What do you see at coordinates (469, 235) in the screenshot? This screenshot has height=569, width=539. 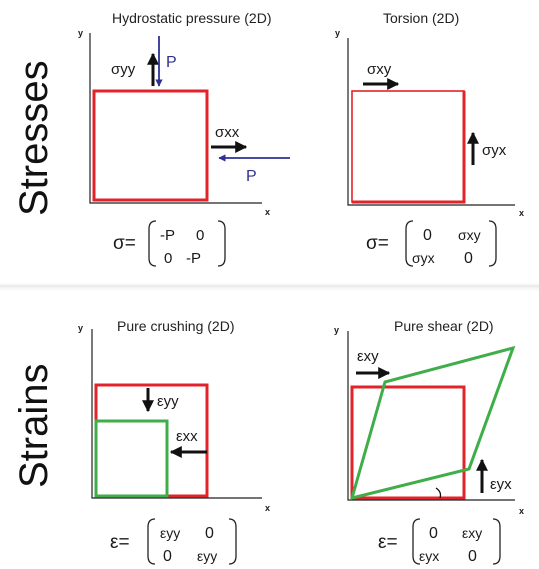 I see `matrix-cell: σxy` at bounding box center [469, 235].